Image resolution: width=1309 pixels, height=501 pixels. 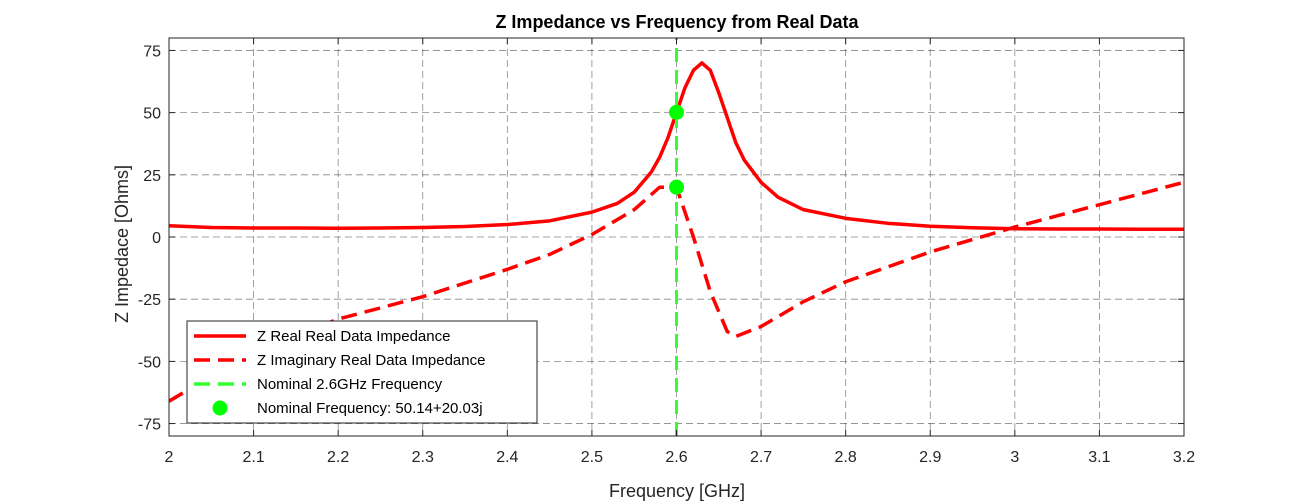 I want to click on y-tick-label: -50, so click(x=149, y=362).